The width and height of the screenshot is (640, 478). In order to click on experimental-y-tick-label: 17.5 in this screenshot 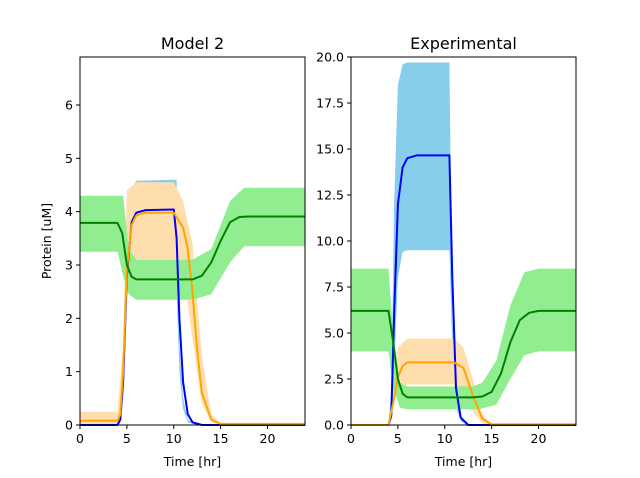, I will do `click(330, 103)`.